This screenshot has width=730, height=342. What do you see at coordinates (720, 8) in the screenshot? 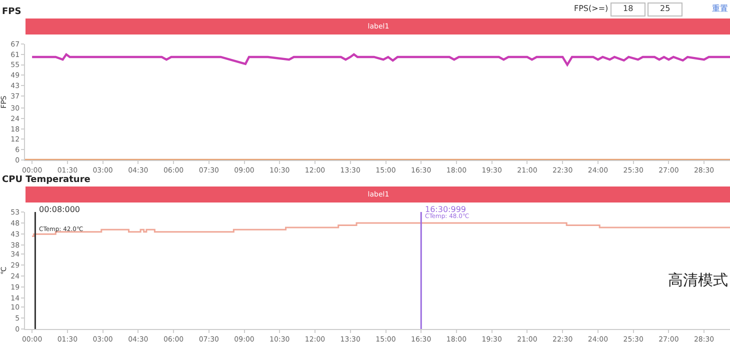
I see `text: 重置` at bounding box center [720, 8].